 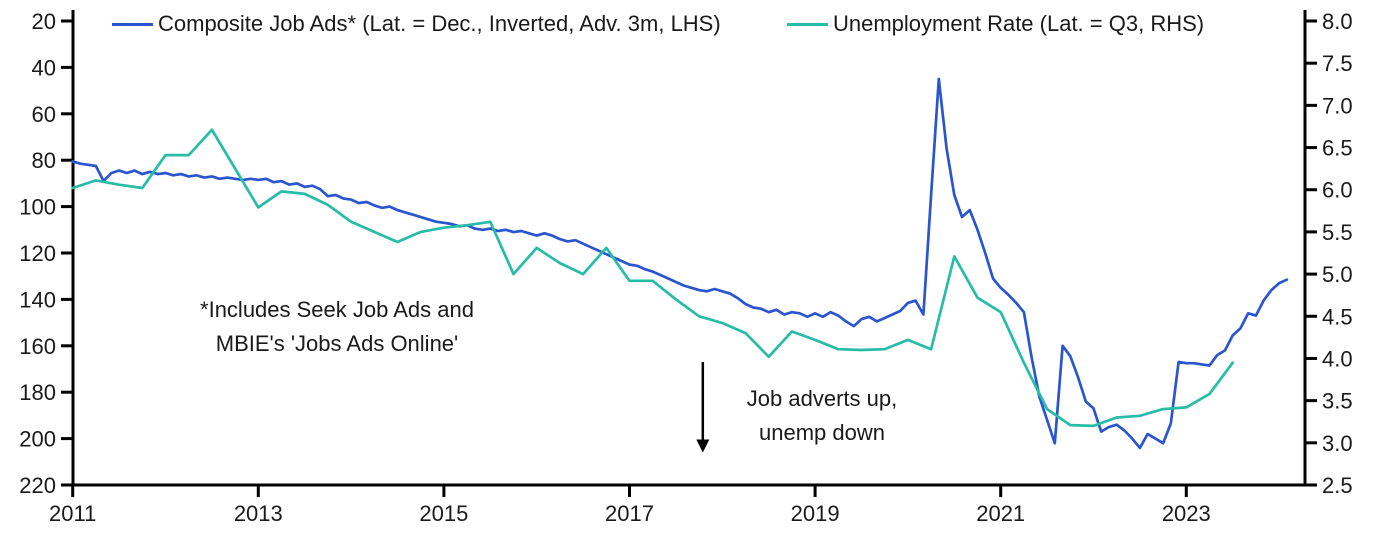 I want to click on left-axis-tick-label: 220, so click(x=37, y=485).